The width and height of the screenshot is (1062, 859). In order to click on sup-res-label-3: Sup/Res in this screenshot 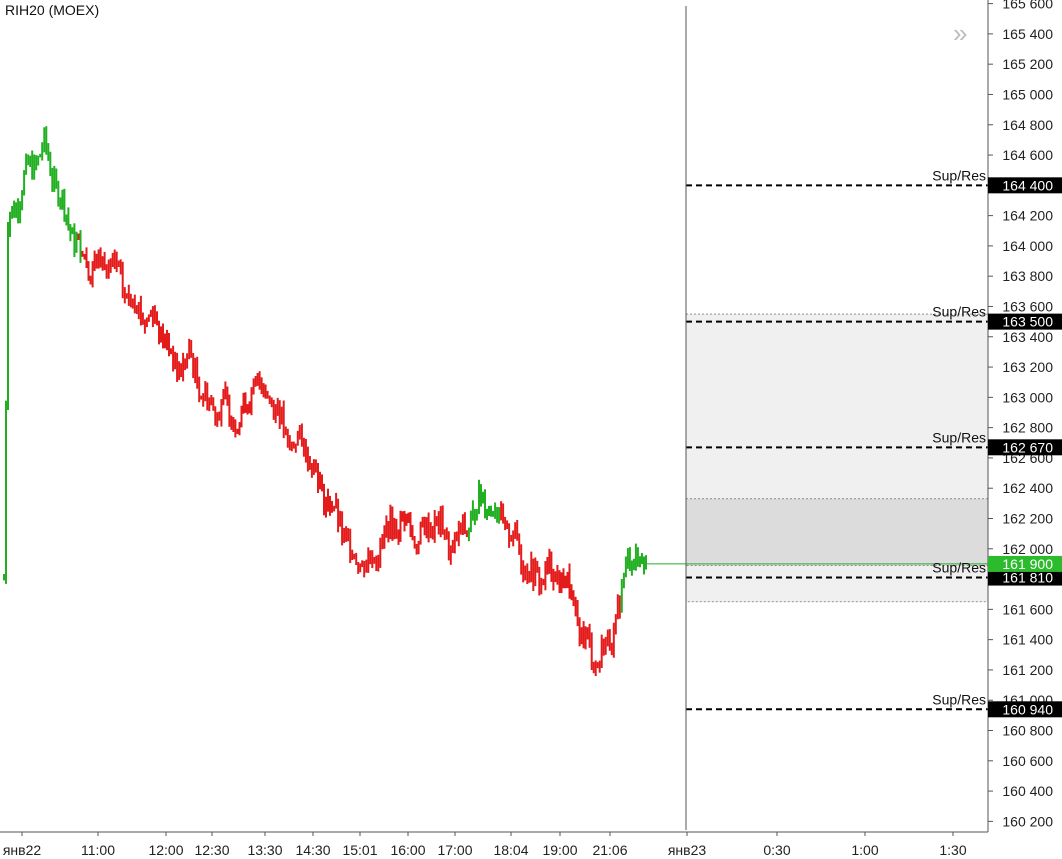, I will do `click(959, 437)`.